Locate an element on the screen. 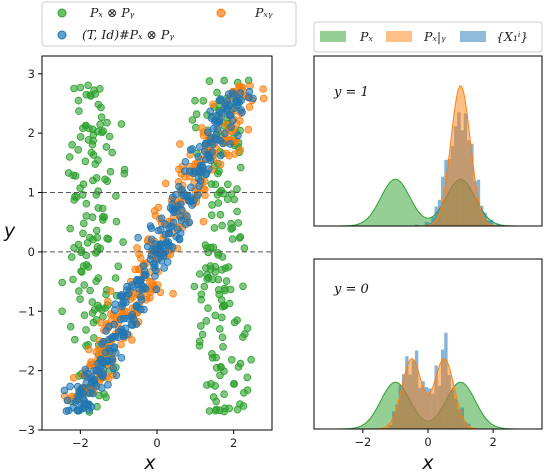  legend-marker-joint is located at coordinates (221, 13).